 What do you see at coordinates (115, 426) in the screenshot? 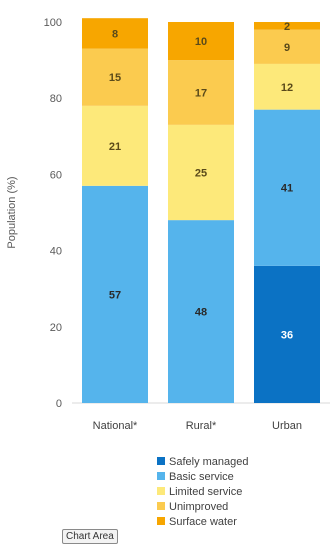
I see `x-category-label: National*` at bounding box center [115, 426].